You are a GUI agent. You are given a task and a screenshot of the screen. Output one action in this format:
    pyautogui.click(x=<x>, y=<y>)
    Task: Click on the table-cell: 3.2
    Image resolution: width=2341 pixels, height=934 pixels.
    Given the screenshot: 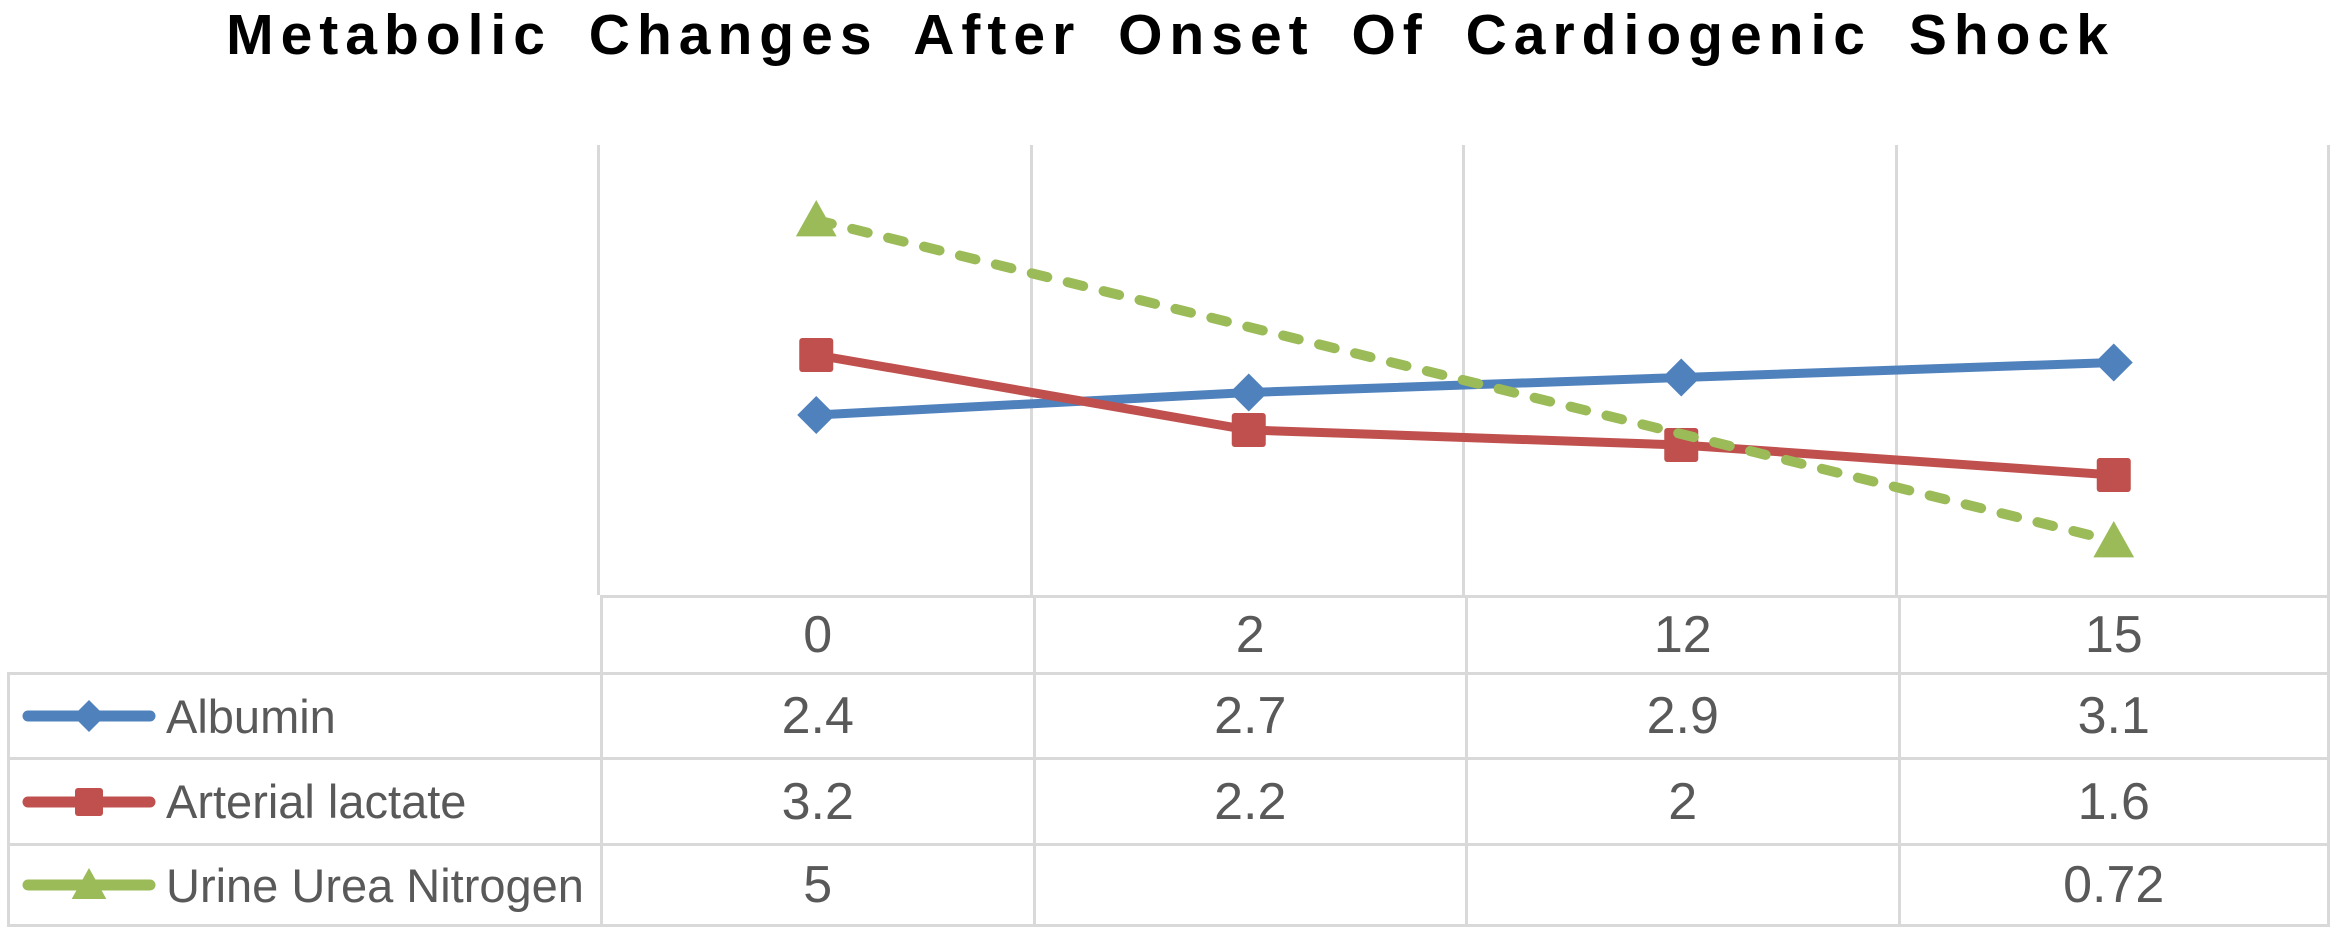 What is the action you would take?
    pyautogui.click(x=816, y=800)
    